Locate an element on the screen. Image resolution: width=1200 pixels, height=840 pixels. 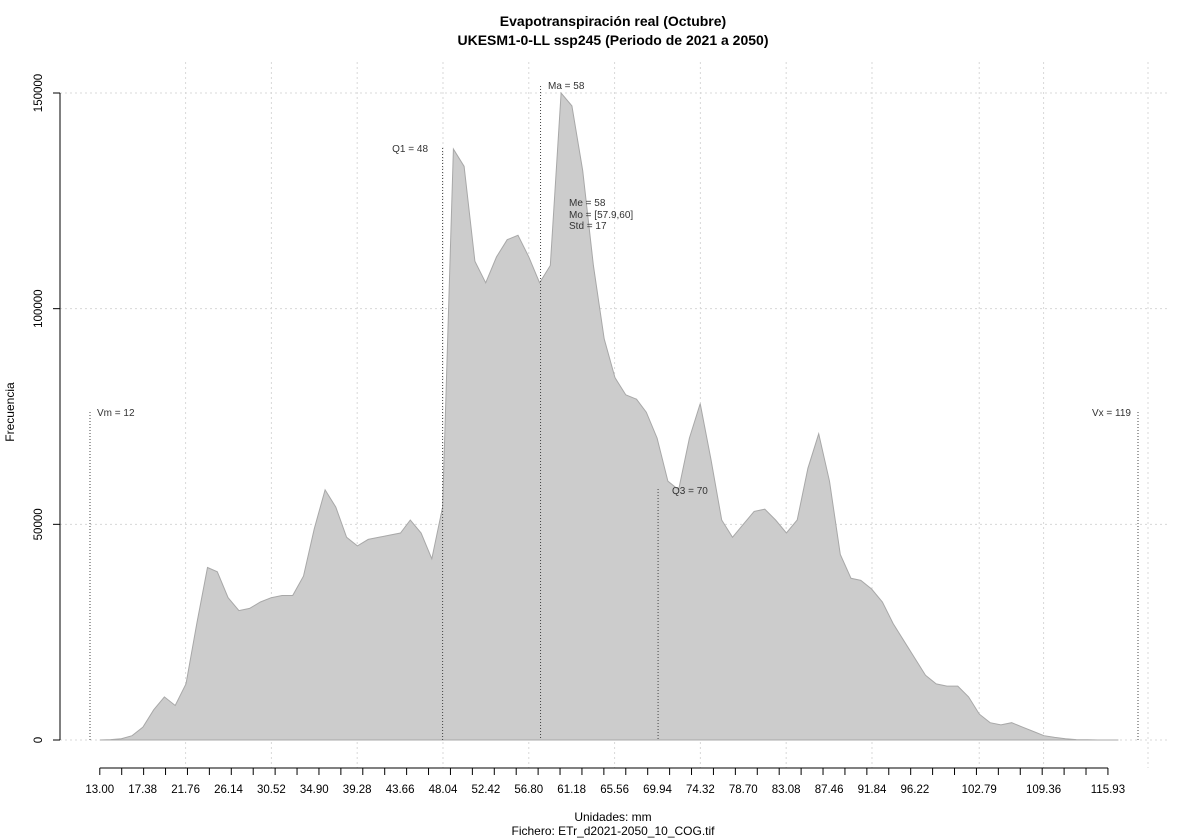
x-tick-label: 69.94 is located at coordinates (657, 790).